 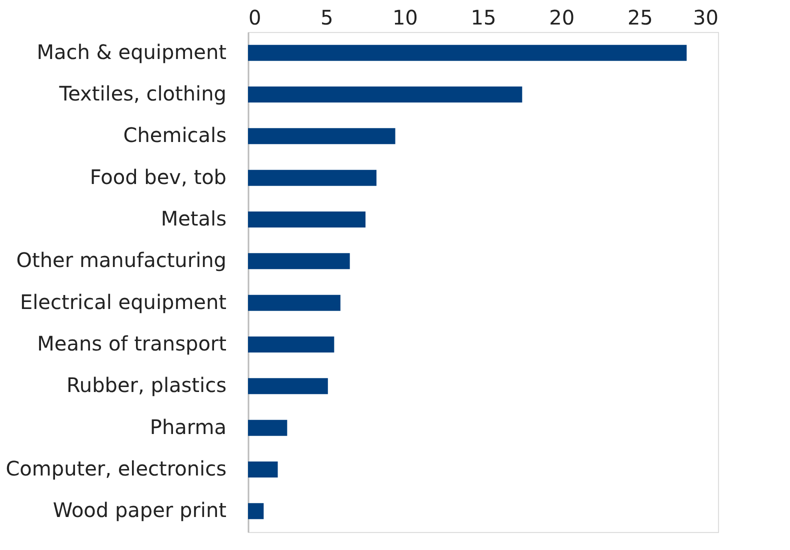 What do you see at coordinates (405, 18) in the screenshot?
I see `x-tick-label: 10` at bounding box center [405, 18].